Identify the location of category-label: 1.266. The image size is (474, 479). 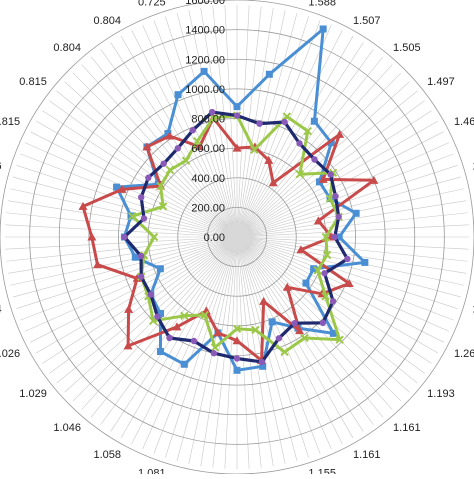
(464, 354).